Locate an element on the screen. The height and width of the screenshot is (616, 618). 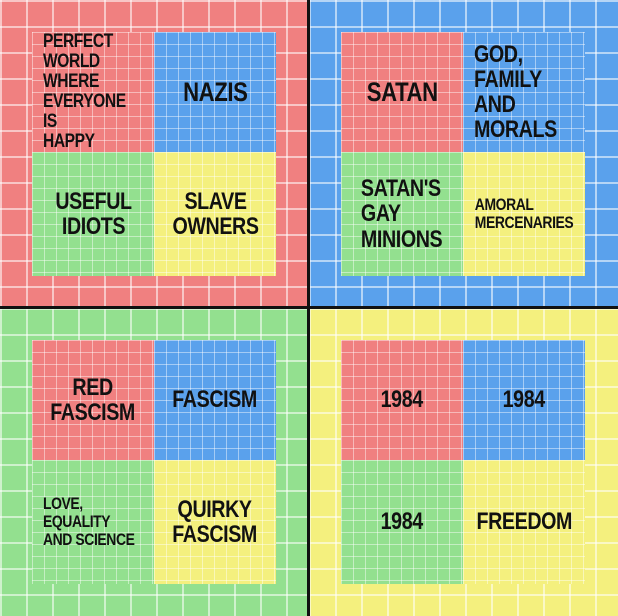
cell-bottom-right-red: 1984 is located at coordinates (402, 400).